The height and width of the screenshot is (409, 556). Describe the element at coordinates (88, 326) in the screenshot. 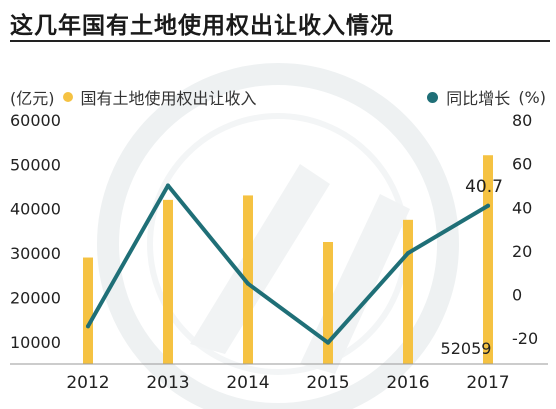

I see `growth-point-2012` at that location.